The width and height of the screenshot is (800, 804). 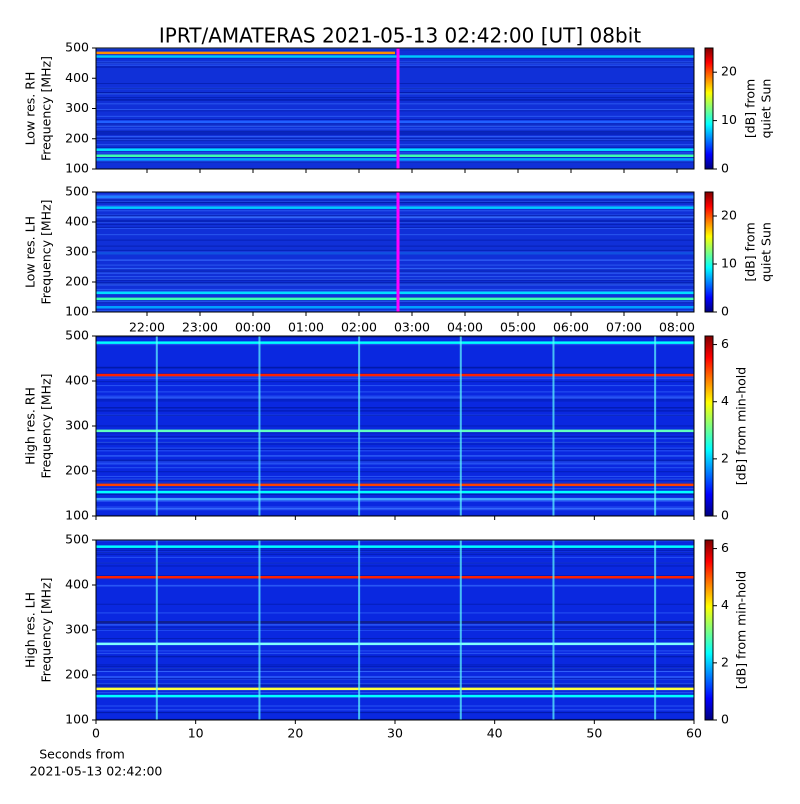 What do you see at coordinates (30, 630) in the screenshot?
I see `y-axis-label: High res. LH` at bounding box center [30, 630].